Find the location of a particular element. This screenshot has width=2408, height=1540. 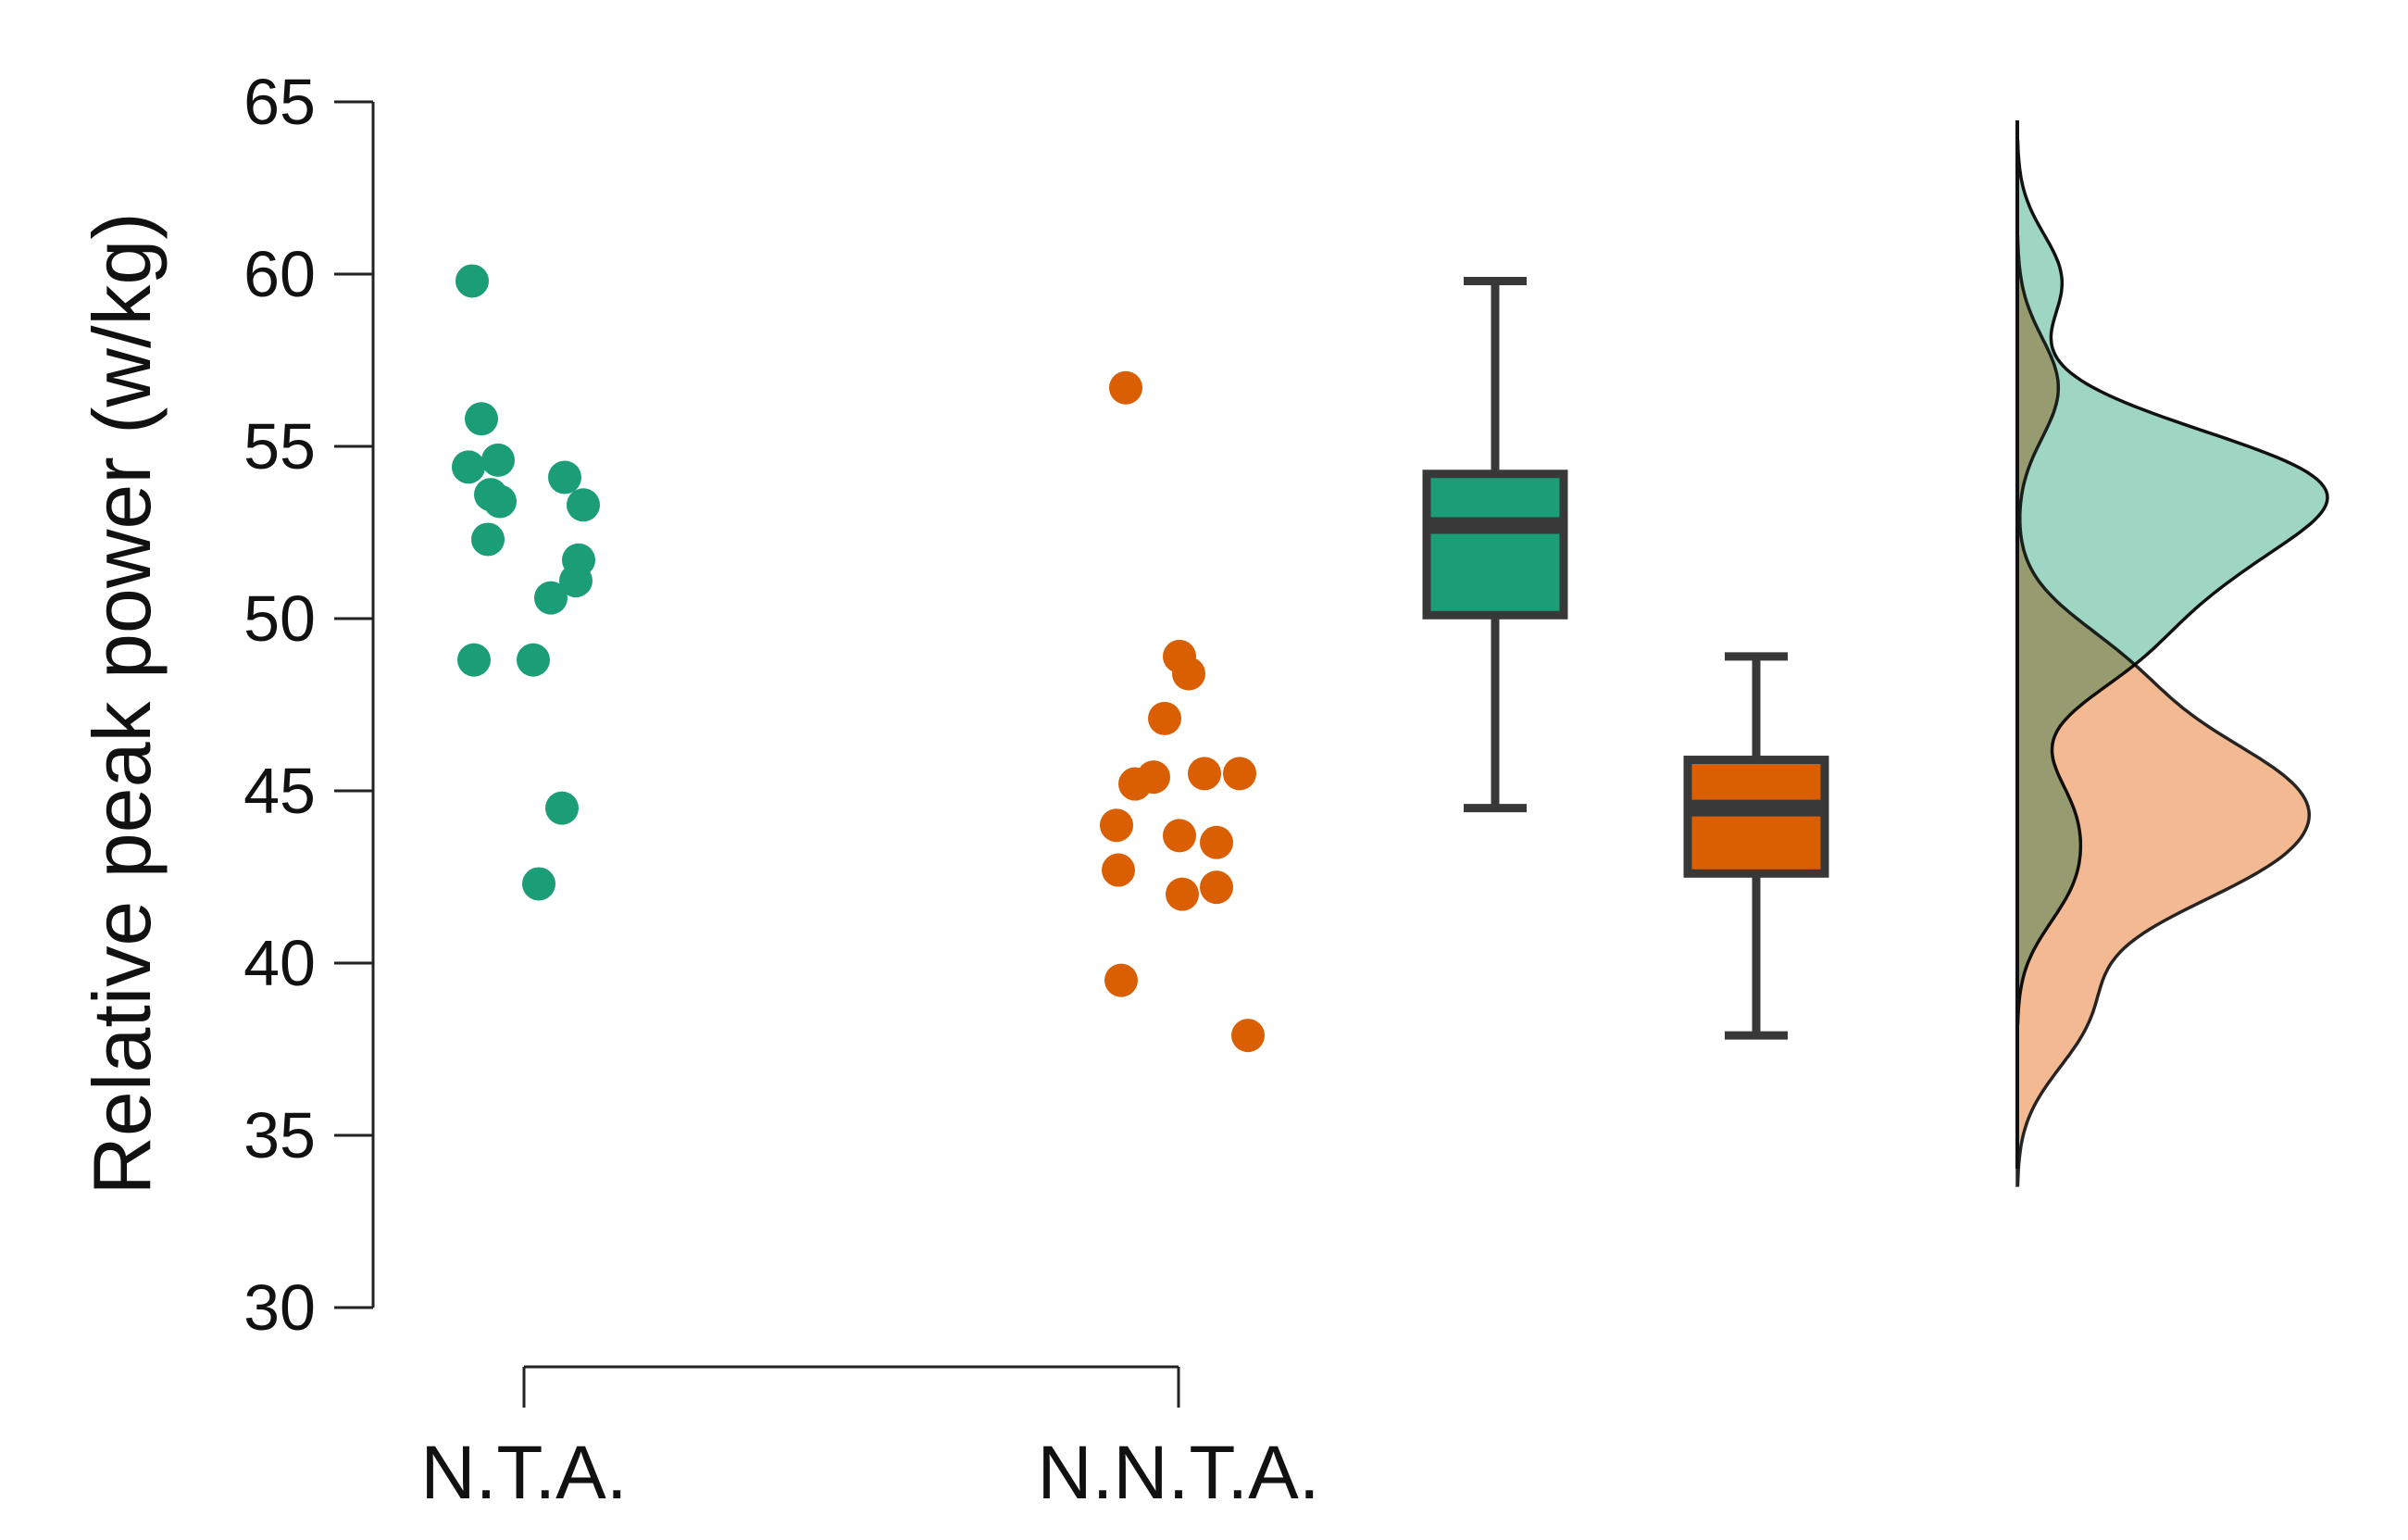

y-tick-label: 40 is located at coordinates (279, 963).